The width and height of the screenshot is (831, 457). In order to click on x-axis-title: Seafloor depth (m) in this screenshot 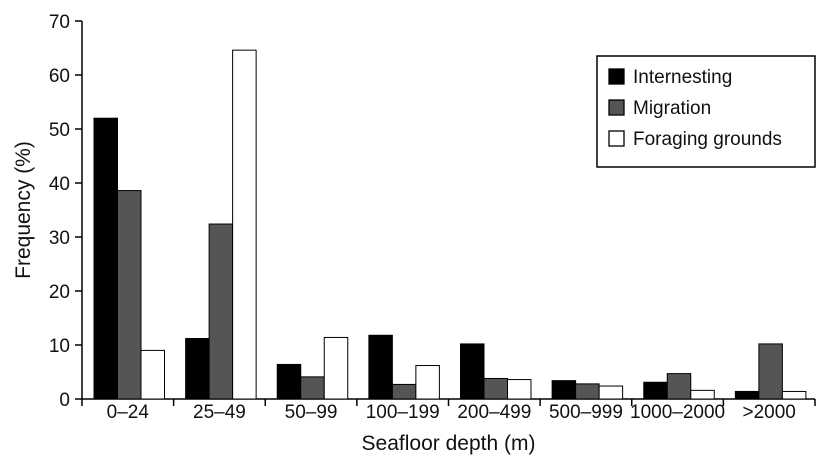, I will do `click(449, 443)`.